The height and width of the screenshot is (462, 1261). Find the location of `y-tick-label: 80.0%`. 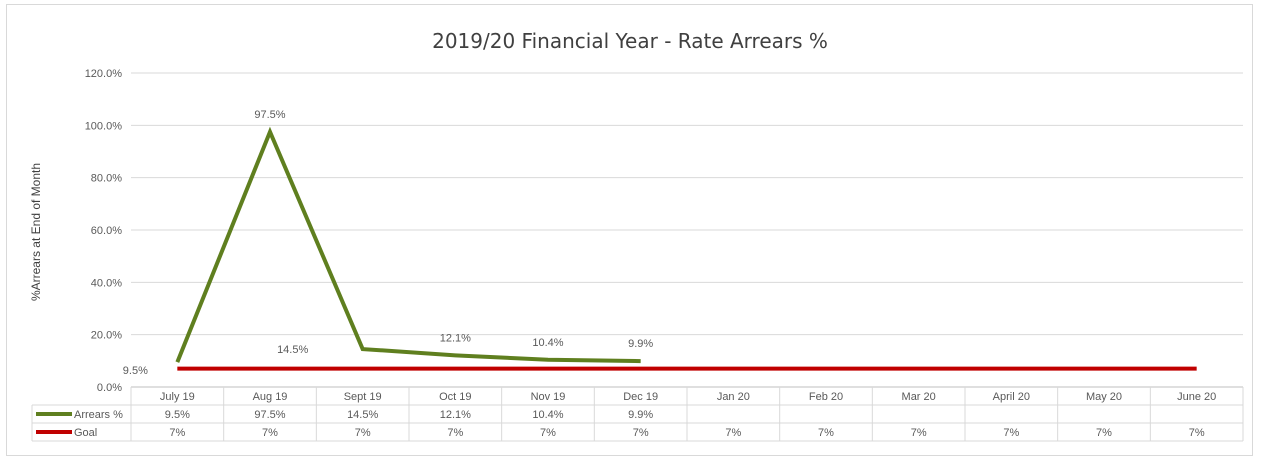

y-tick-label: 80.0% is located at coordinates (106, 179).